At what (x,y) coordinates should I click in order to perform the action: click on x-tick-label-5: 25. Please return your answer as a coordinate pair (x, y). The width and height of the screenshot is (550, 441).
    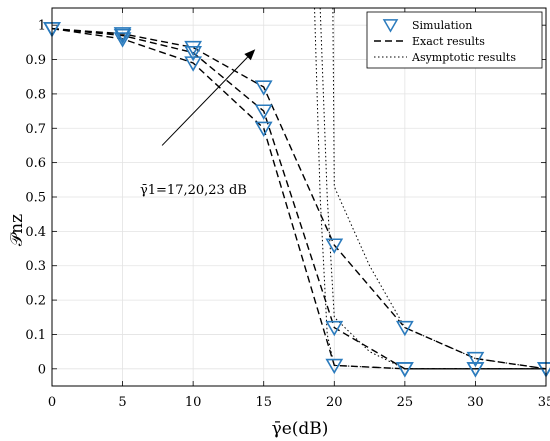
    Looking at the image, I should click on (405, 402).